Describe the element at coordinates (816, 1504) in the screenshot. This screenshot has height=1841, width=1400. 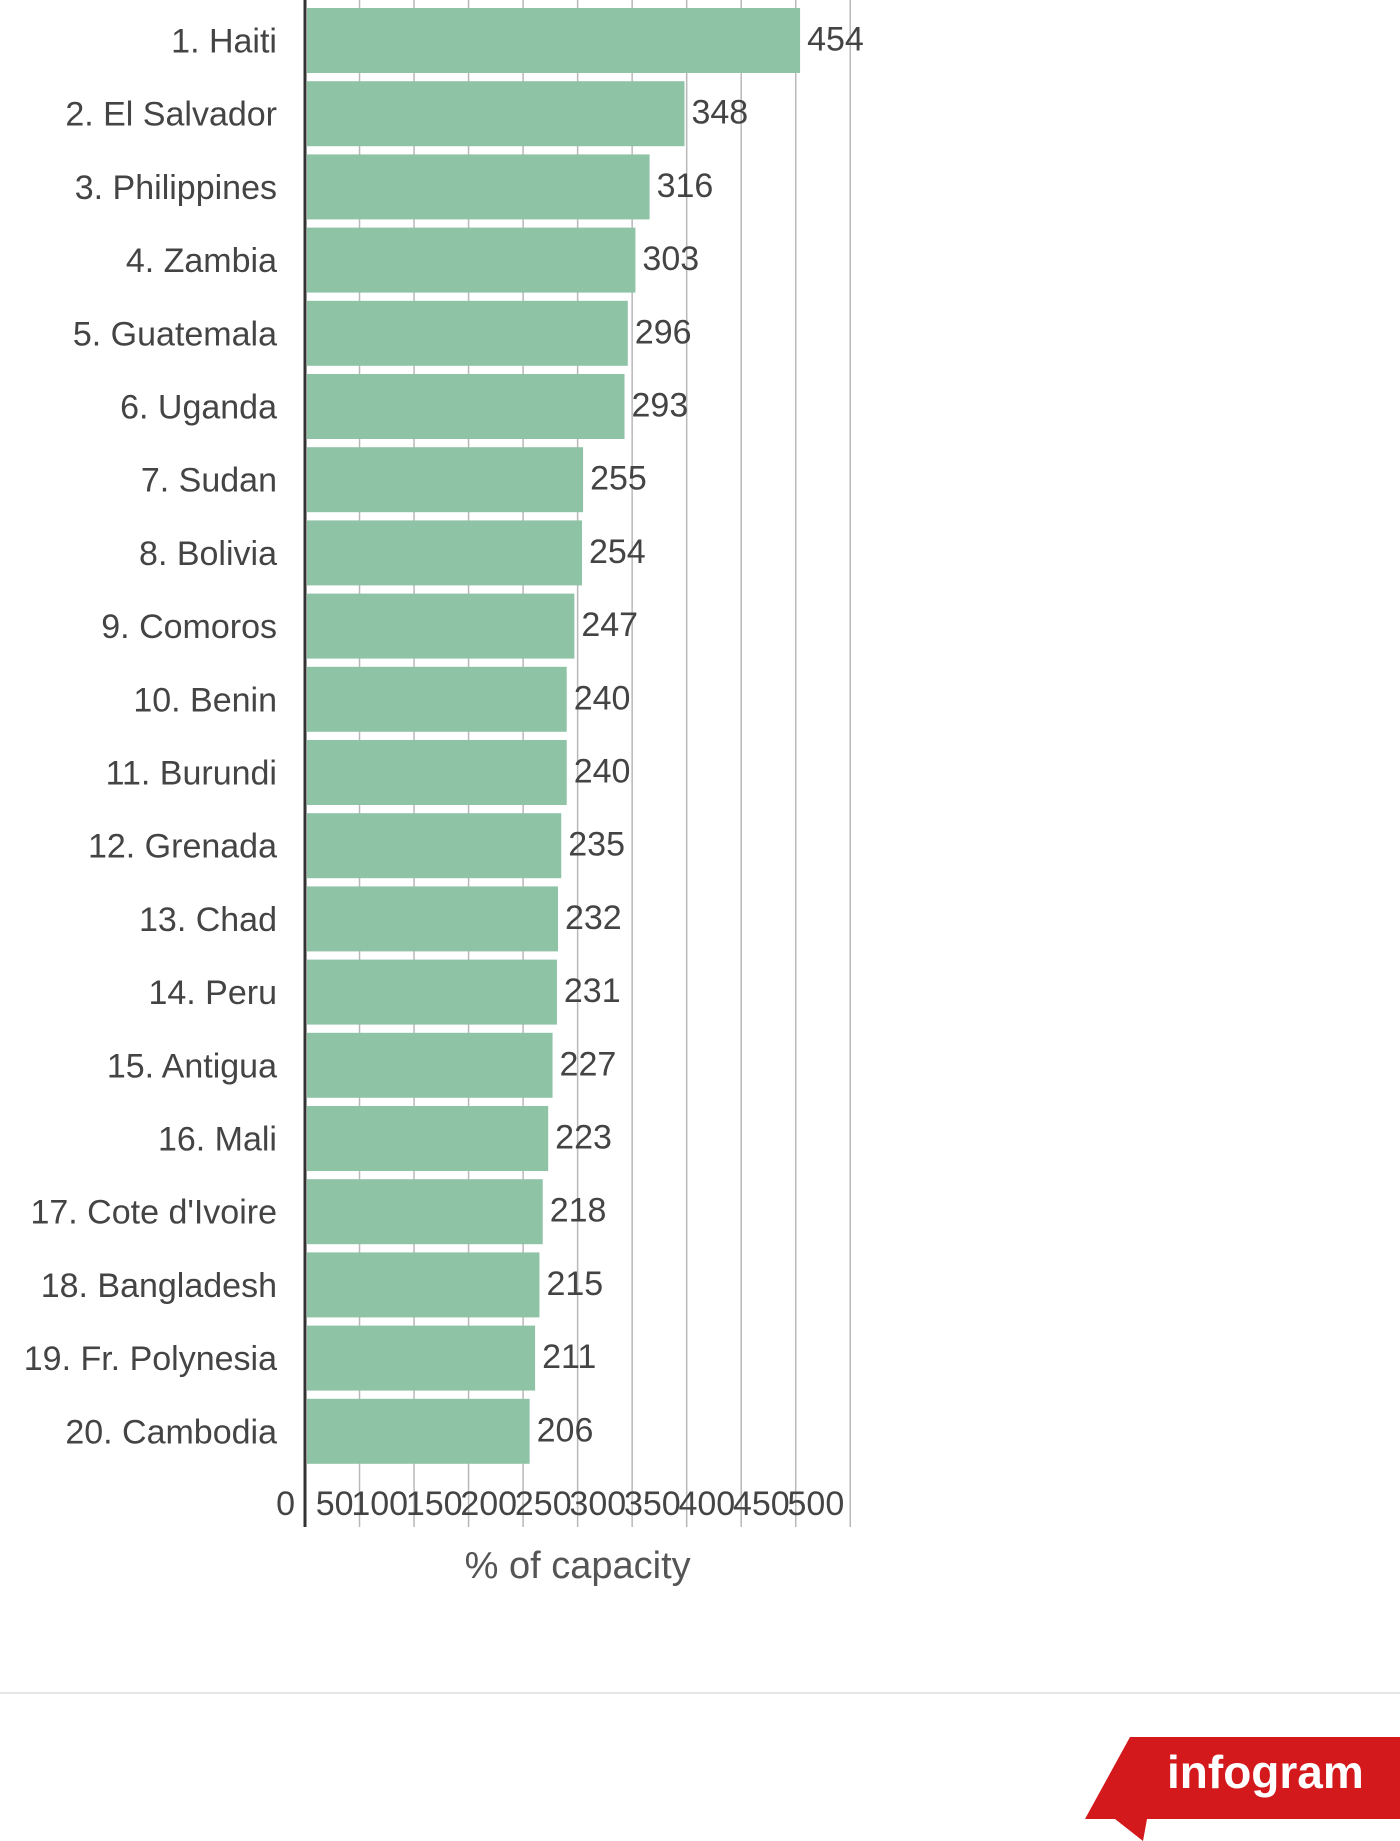
I see `x-tick-label-500: 500` at that location.